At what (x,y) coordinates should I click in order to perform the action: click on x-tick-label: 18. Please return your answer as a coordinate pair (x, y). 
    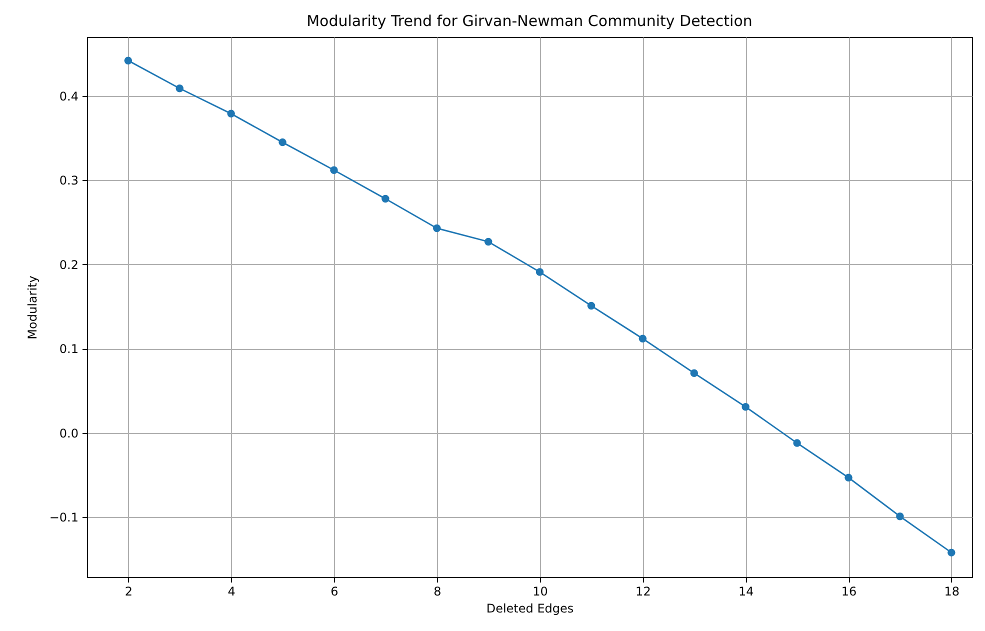
    Looking at the image, I should click on (952, 591).